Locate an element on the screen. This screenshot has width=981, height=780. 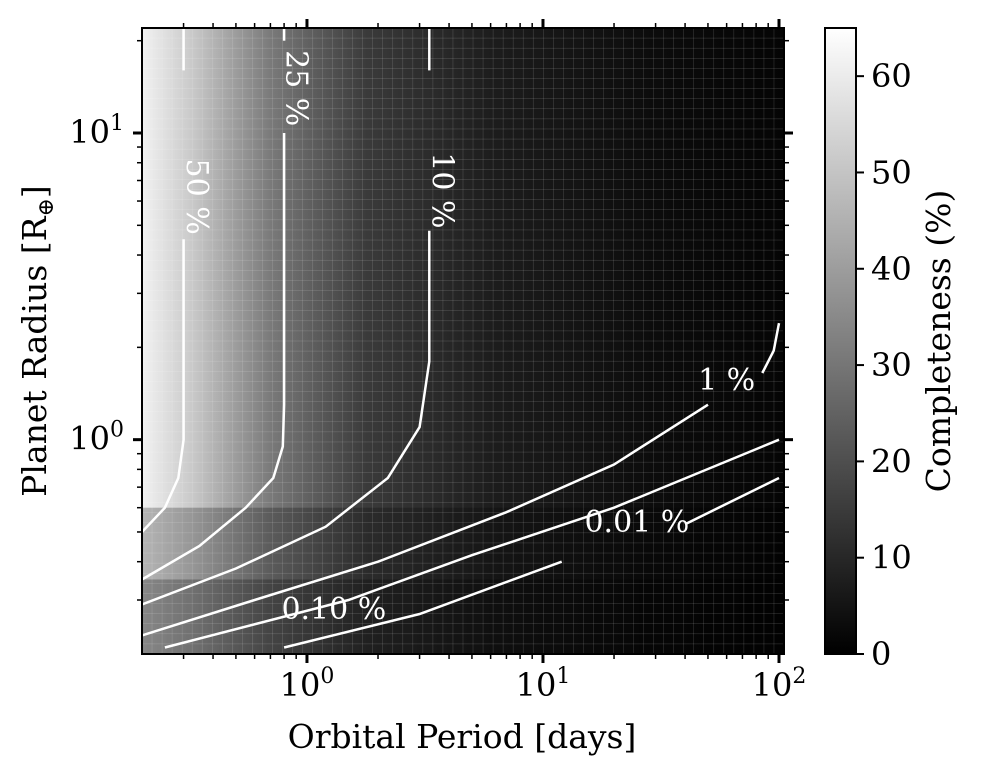
colorbar-ticks: 0 10 20 30 40 50 60 is located at coordinates (884, 365).